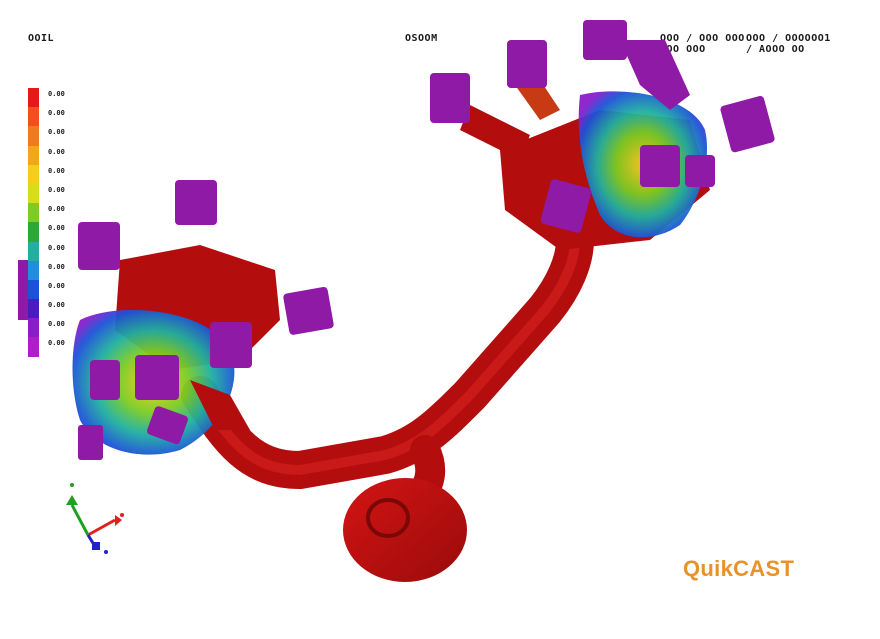  What do you see at coordinates (739, 568) in the screenshot?
I see `quikcast-logo: QuikCAST` at bounding box center [739, 568].